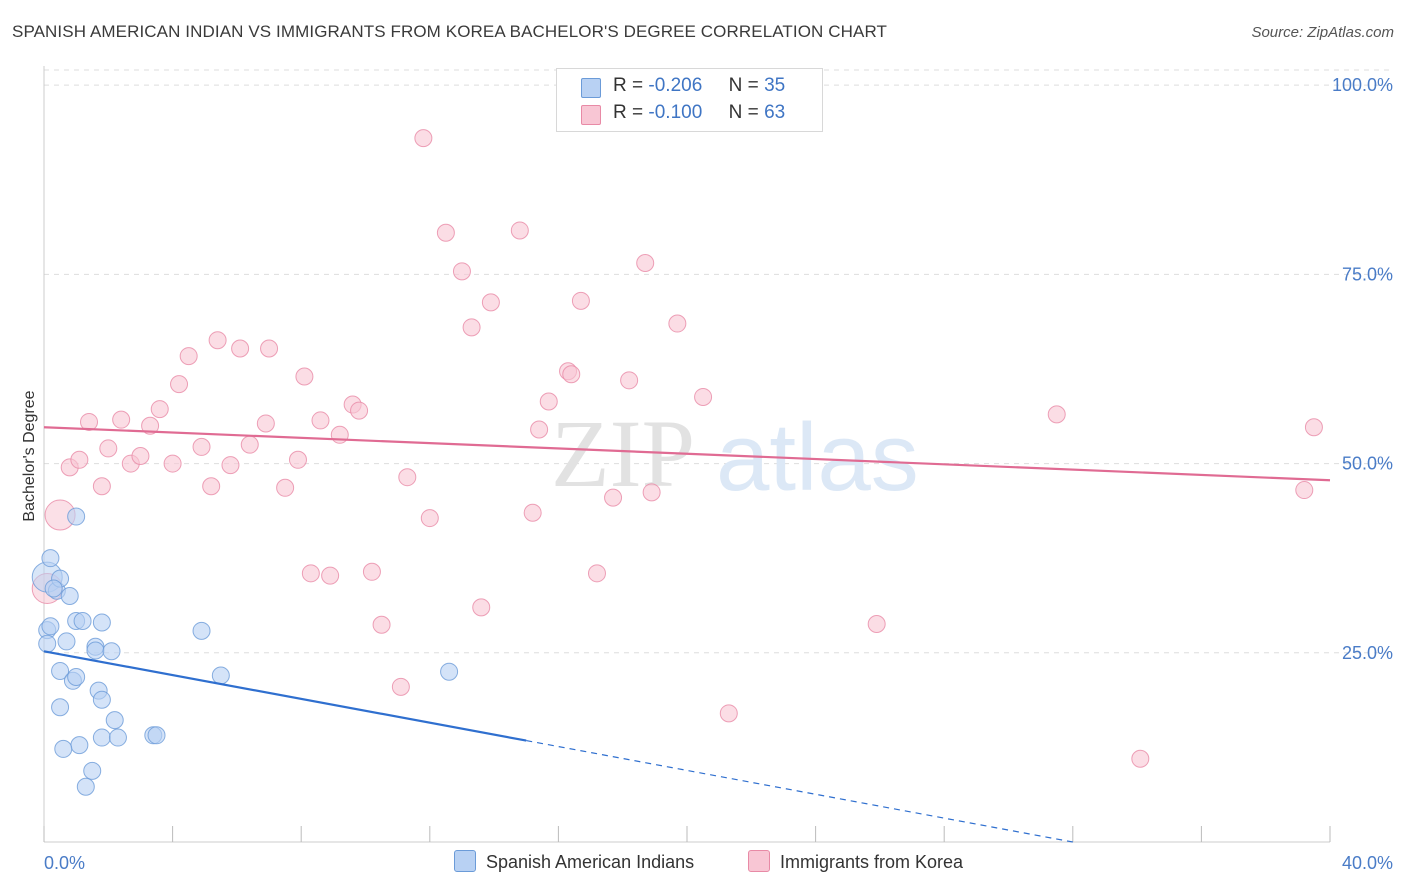 The image size is (1406, 892). I want to click on bottom-legend-label-b: Immigrants from Korea, so click(872, 862).